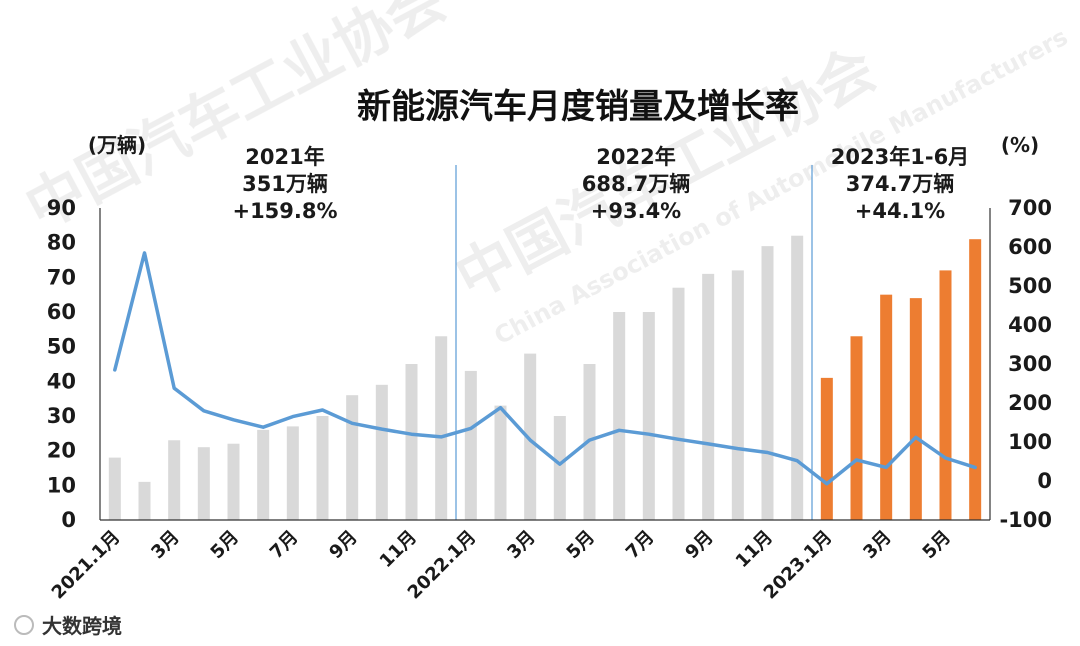 Image resolution: width=1080 pixels, height=646 pixels. Describe the element at coordinates (61, 485) in the screenshot. I see `y-left-tick-label: 10` at that location.